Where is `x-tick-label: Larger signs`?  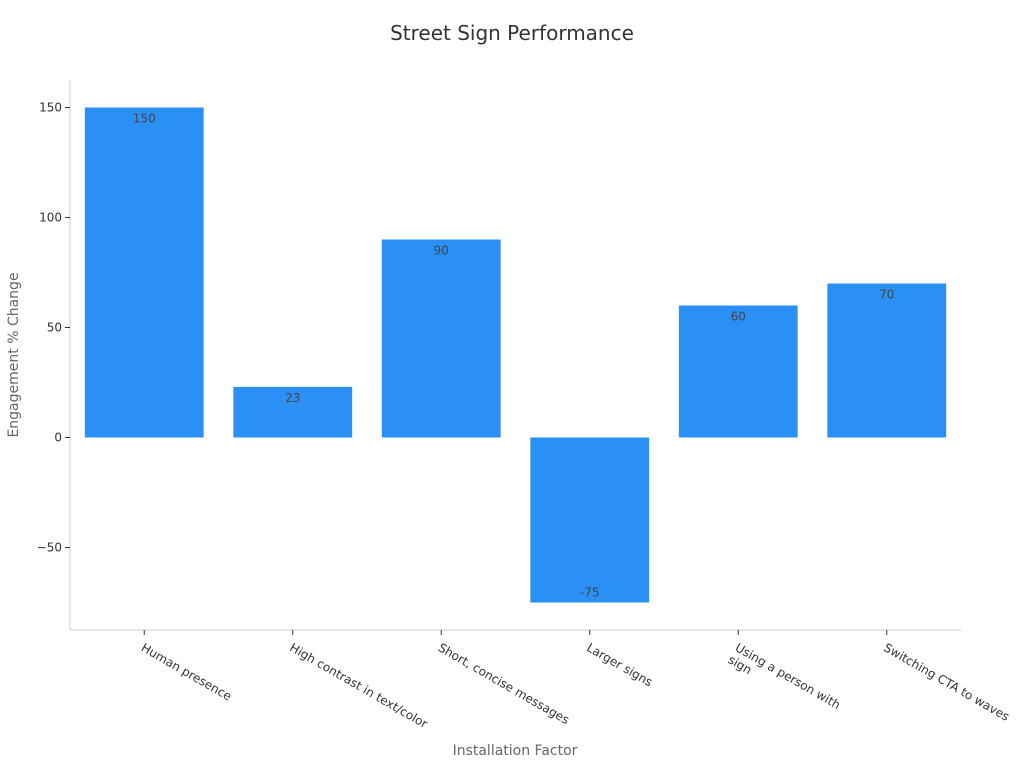
x-tick-label: Larger signs is located at coordinates (619, 664).